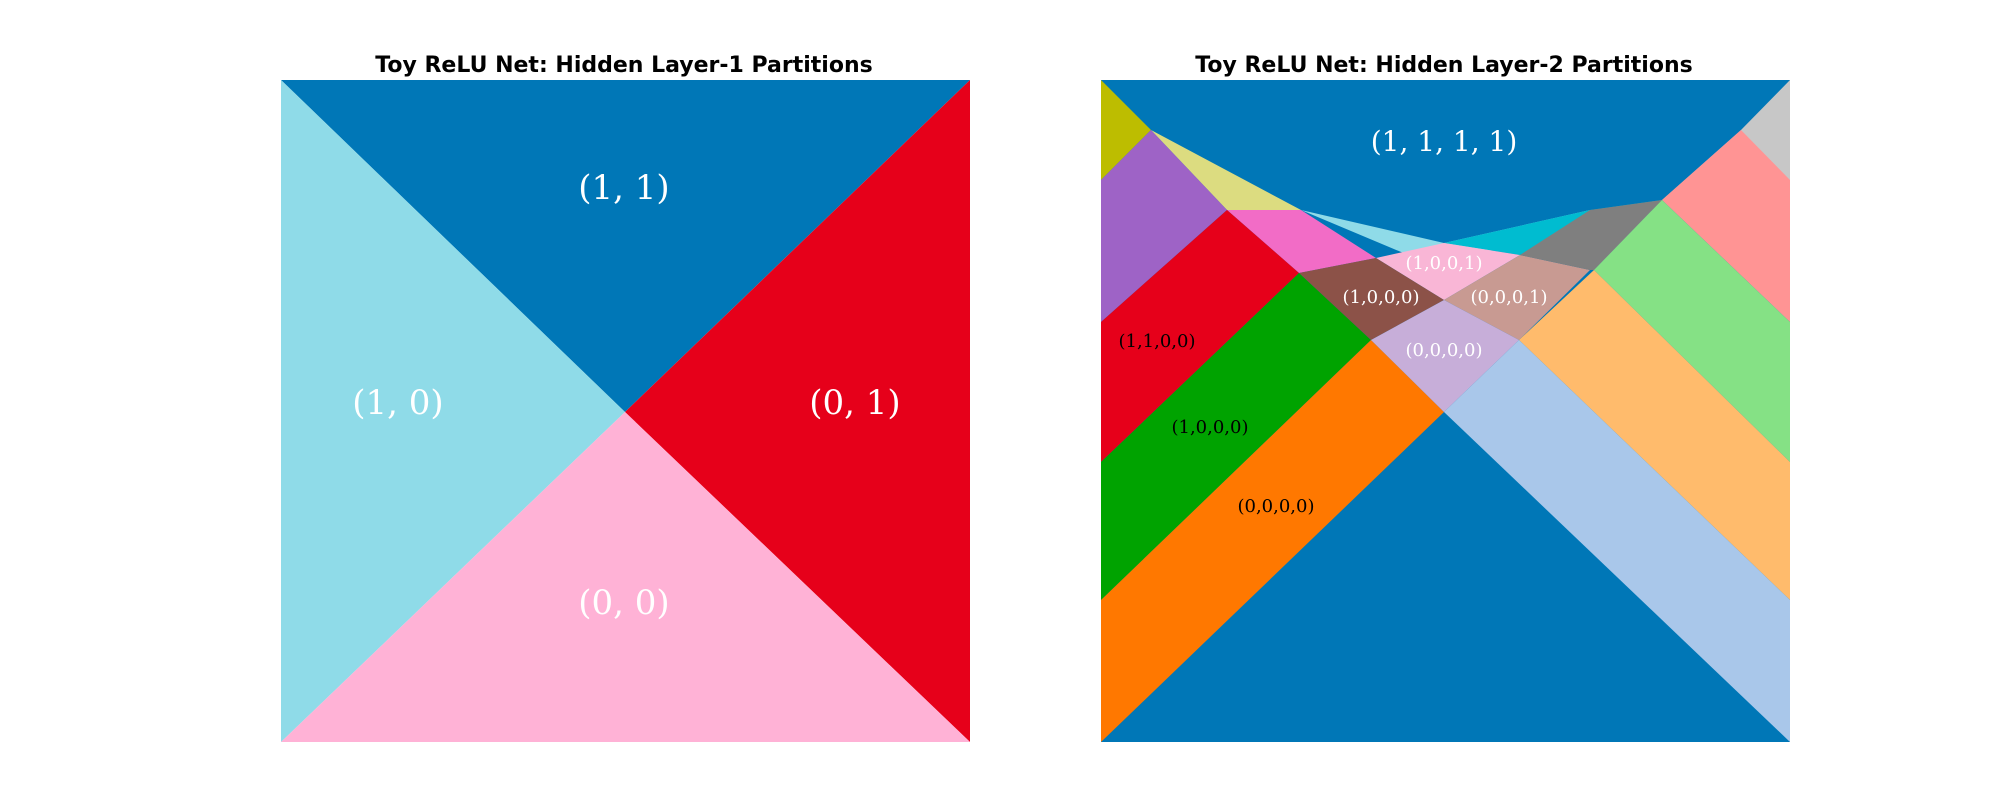 The height and width of the screenshot is (785, 2000). Describe the element at coordinates (1726, 226) in the screenshot. I see `region-salmon` at that location.